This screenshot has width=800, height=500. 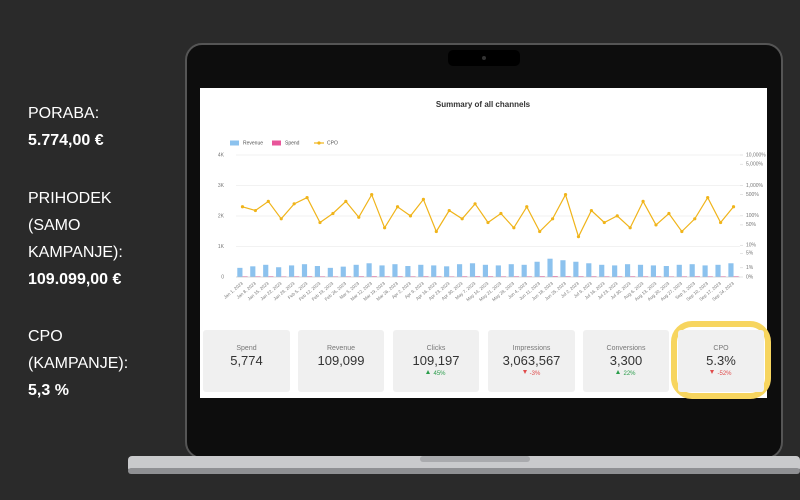 I want to click on y2-tick-label: 5,000%, so click(x=755, y=165).